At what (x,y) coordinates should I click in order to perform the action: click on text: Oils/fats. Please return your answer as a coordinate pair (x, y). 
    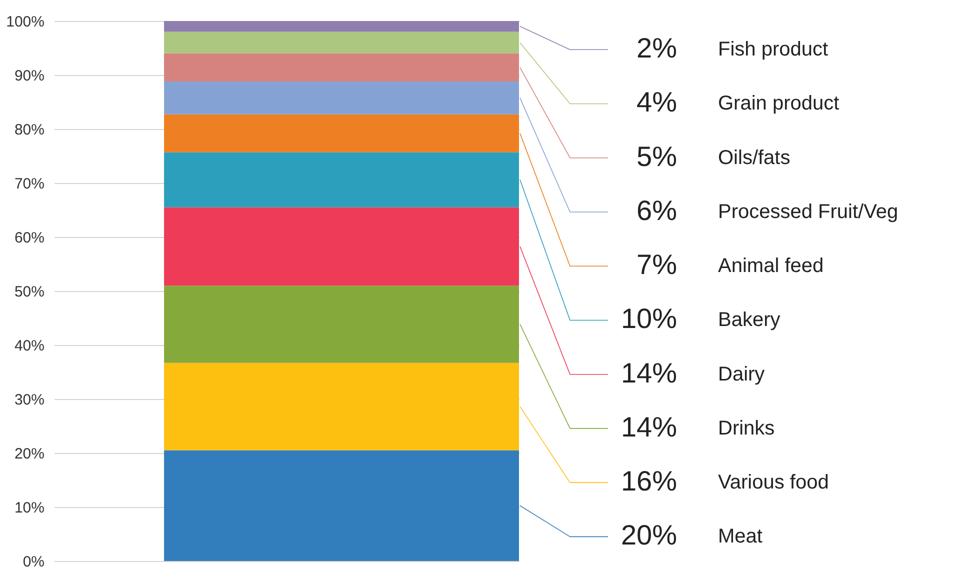
    Looking at the image, I should click on (754, 157).